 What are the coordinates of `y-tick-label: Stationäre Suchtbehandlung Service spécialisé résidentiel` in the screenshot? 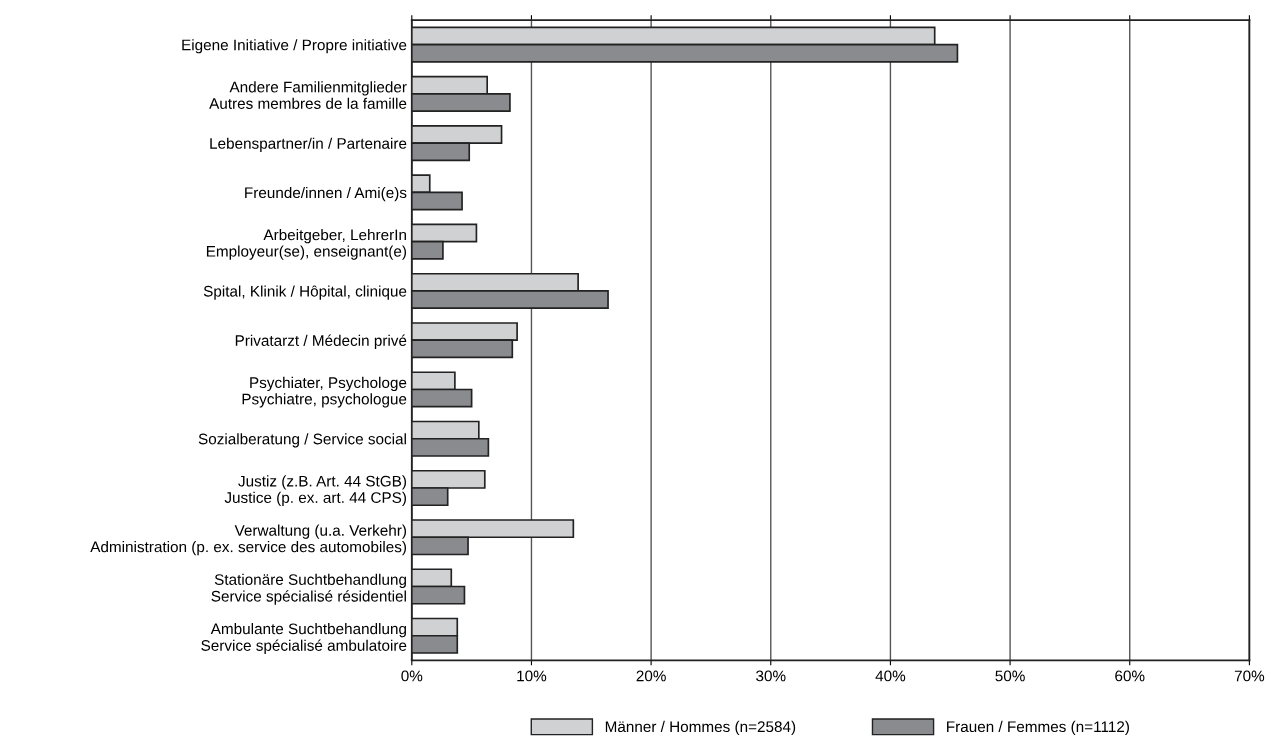 It's located at (308, 589).